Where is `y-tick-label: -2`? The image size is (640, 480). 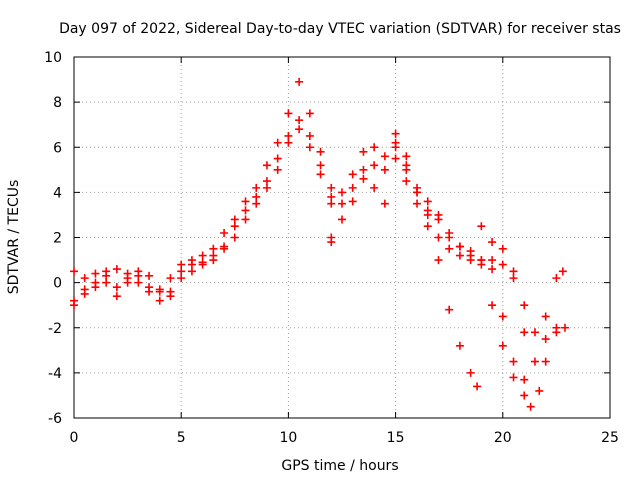 y-tick-label: -2 is located at coordinates (55, 329).